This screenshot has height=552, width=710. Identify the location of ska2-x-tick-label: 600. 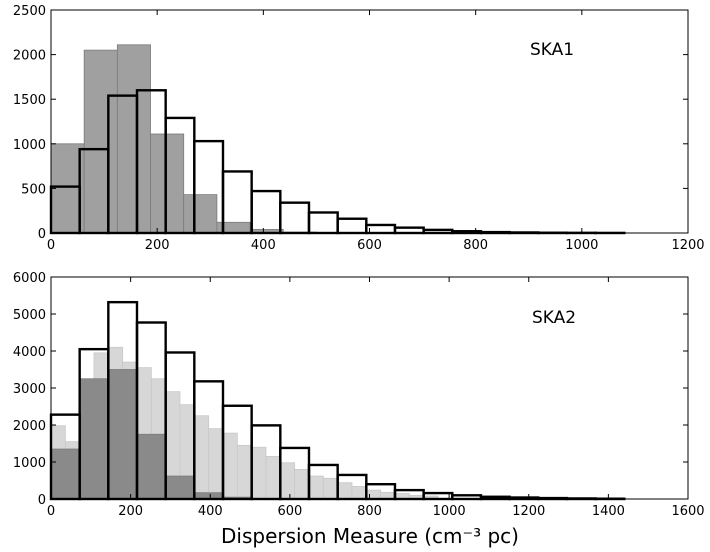
(289, 511).